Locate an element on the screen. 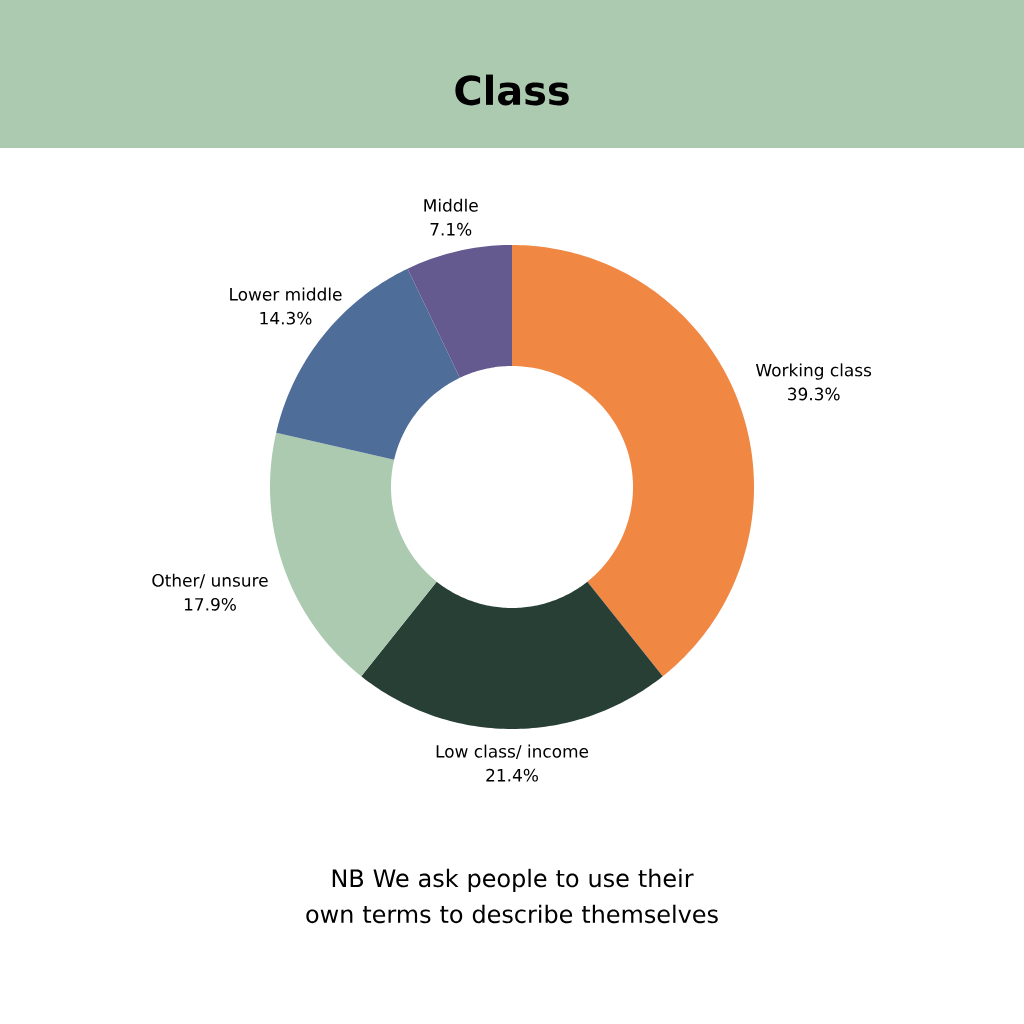 Image resolution: width=1024 pixels, height=1024 pixels. slice-label: Other/ unsure is located at coordinates (210, 581).